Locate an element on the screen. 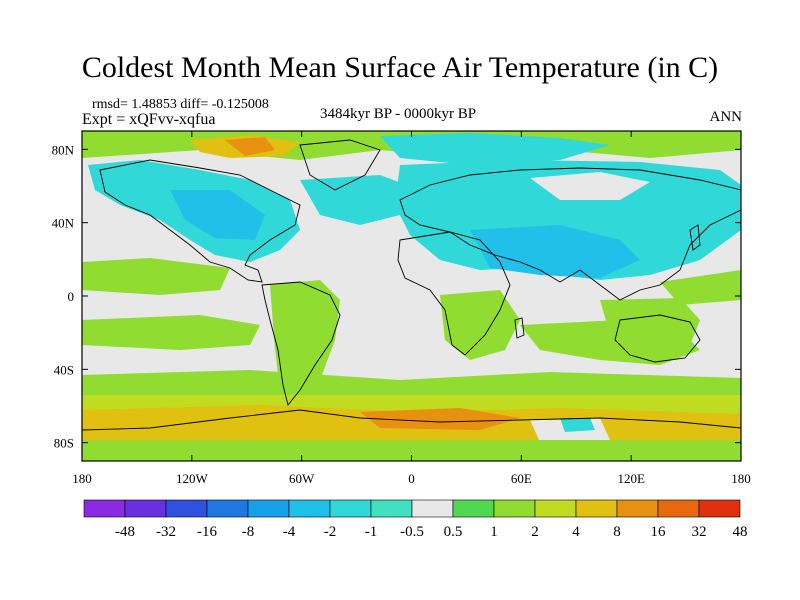 Image resolution: width=800 pixels, height=600 pixels. coast-australia is located at coordinates (657, 338).